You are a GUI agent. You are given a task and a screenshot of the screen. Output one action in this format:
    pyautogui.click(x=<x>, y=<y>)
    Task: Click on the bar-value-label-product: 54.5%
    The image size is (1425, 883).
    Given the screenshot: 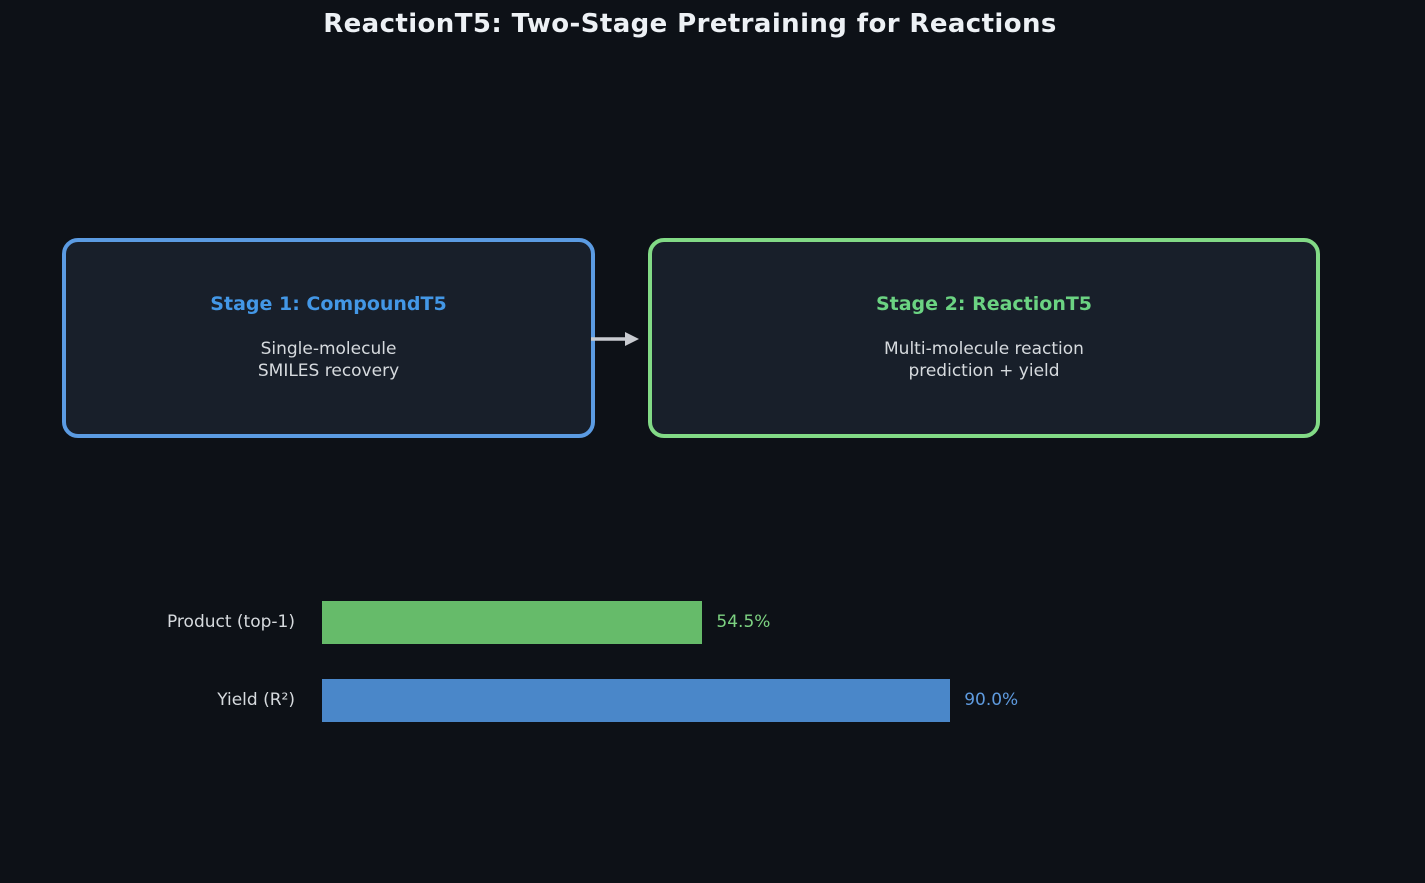 What is the action you would take?
    pyautogui.click(x=743, y=622)
    